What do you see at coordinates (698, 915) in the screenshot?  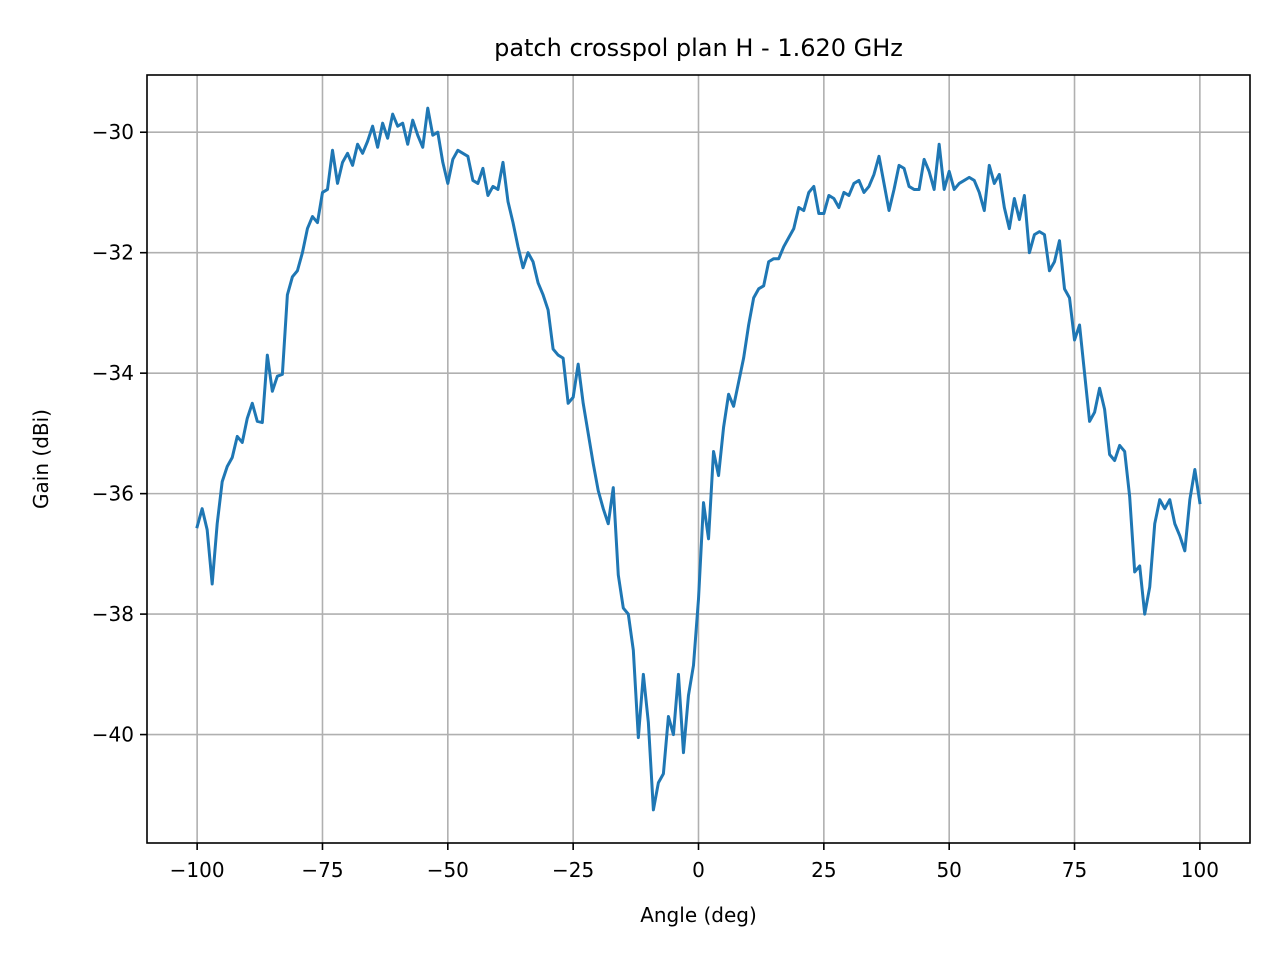 I see `x-axis-label: Angle (deg)` at bounding box center [698, 915].